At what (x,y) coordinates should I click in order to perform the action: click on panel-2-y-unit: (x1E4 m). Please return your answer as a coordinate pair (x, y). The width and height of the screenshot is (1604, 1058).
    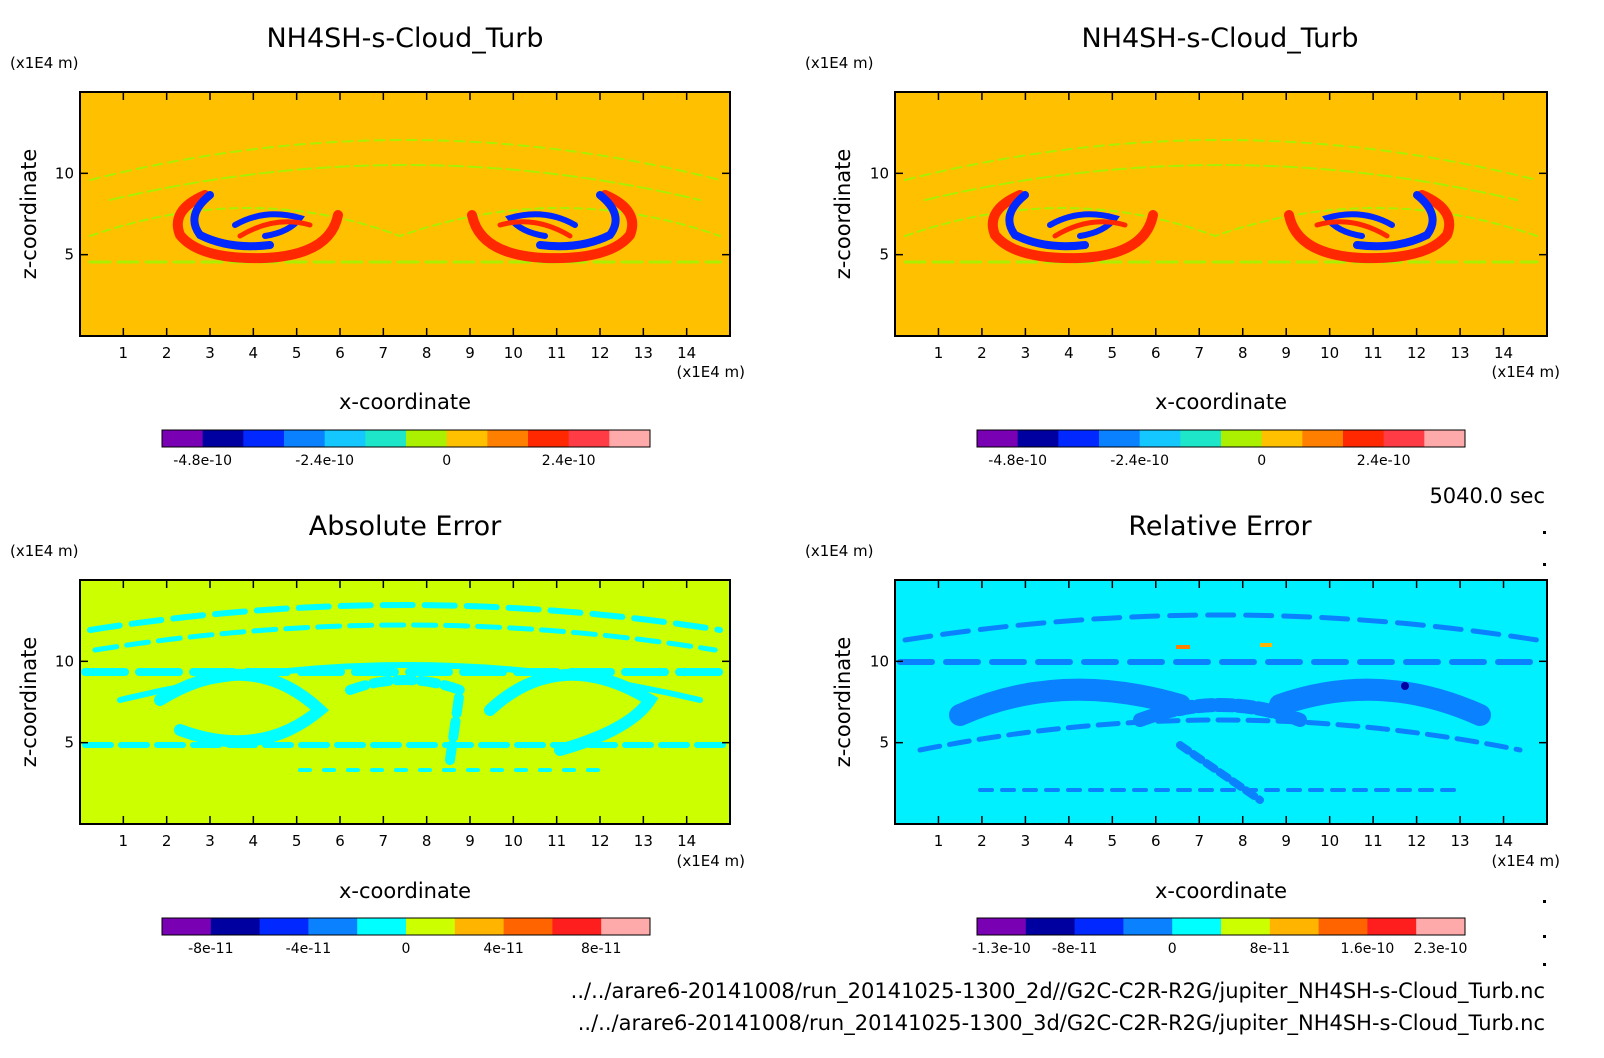
    Looking at the image, I should click on (839, 63).